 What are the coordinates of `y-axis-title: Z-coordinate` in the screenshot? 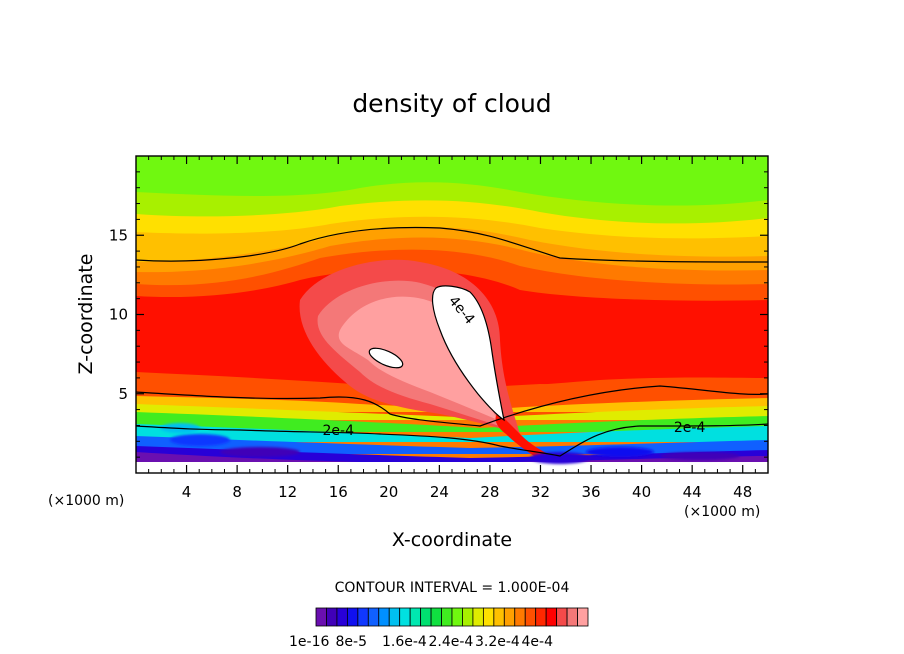 It's located at (86, 314).